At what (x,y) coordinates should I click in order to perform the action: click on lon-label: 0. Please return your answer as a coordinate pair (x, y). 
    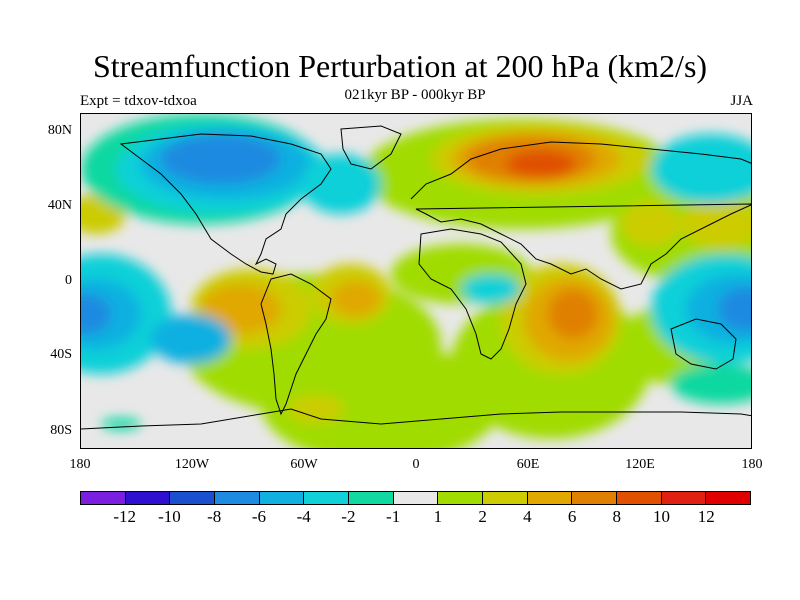
    Looking at the image, I should click on (416, 464).